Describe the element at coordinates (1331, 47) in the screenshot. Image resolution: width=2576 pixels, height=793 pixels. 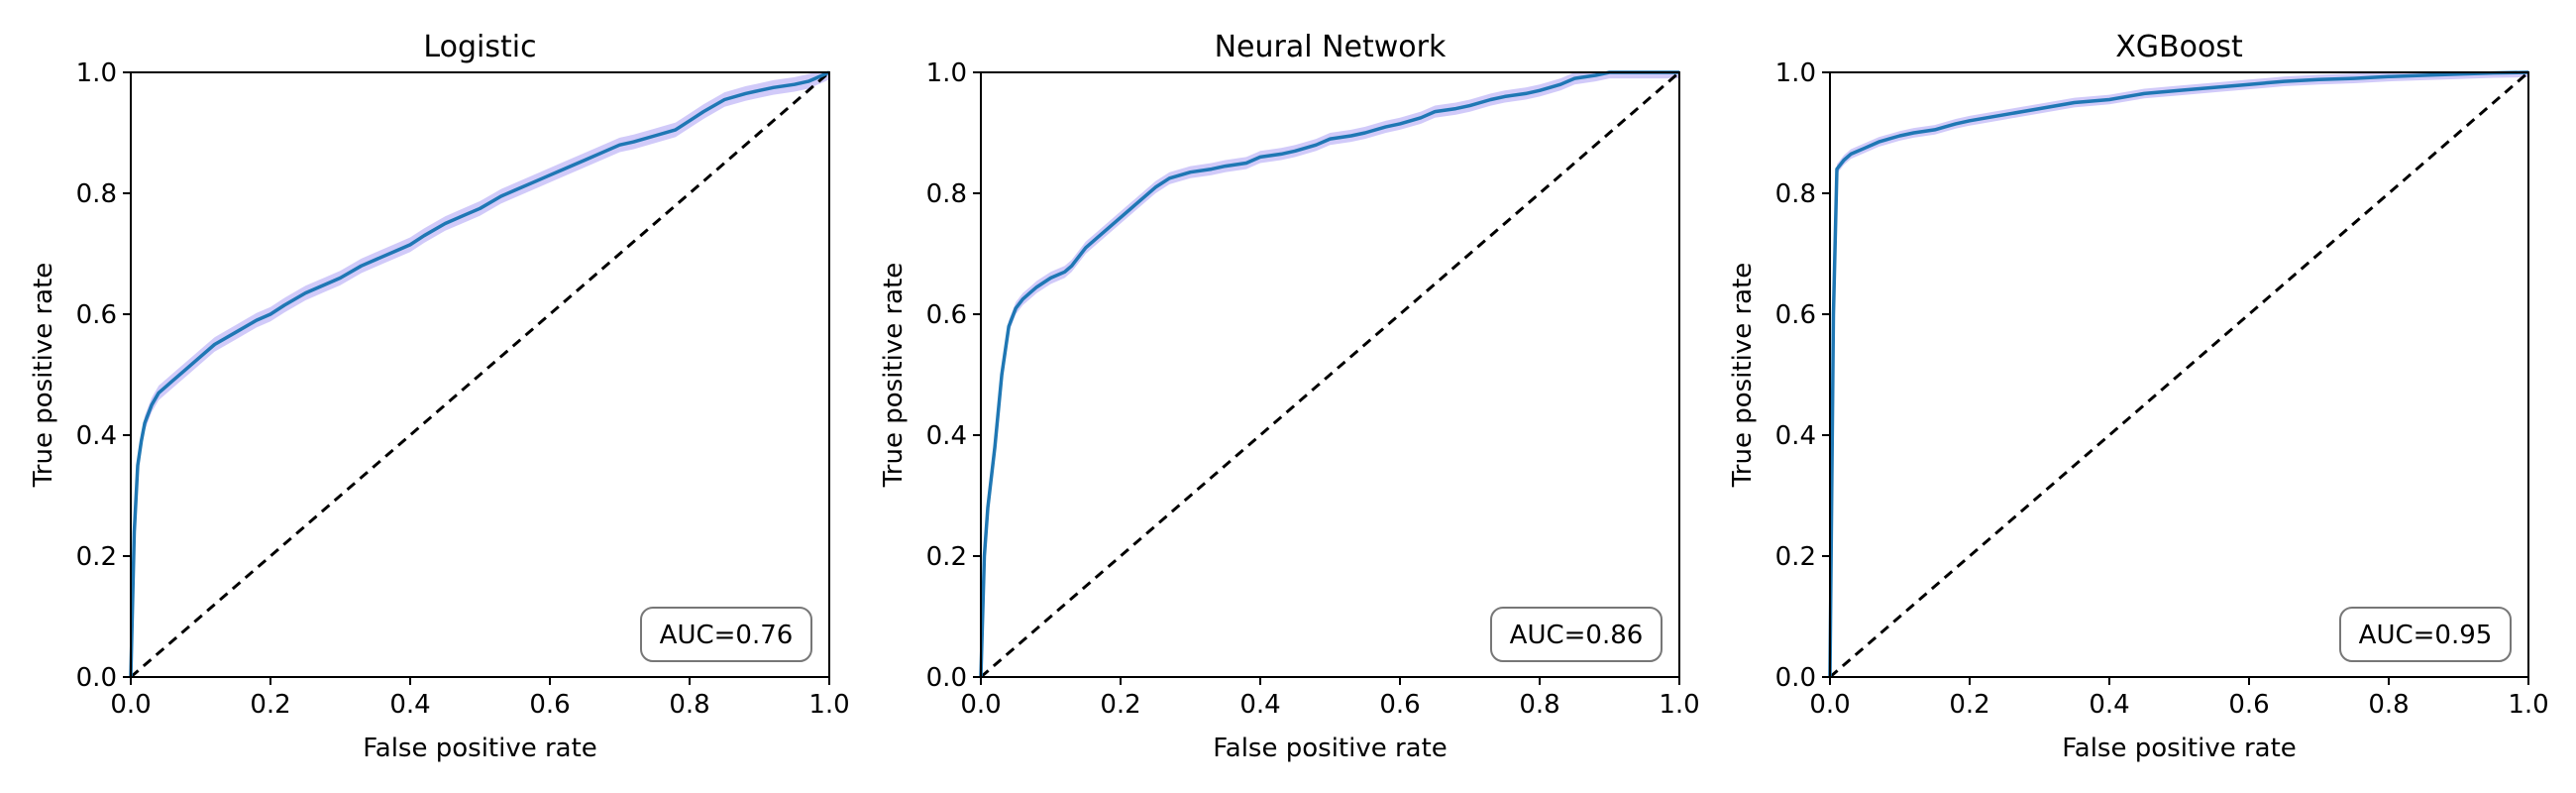
I see `panel-title: Neural Network` at that location.